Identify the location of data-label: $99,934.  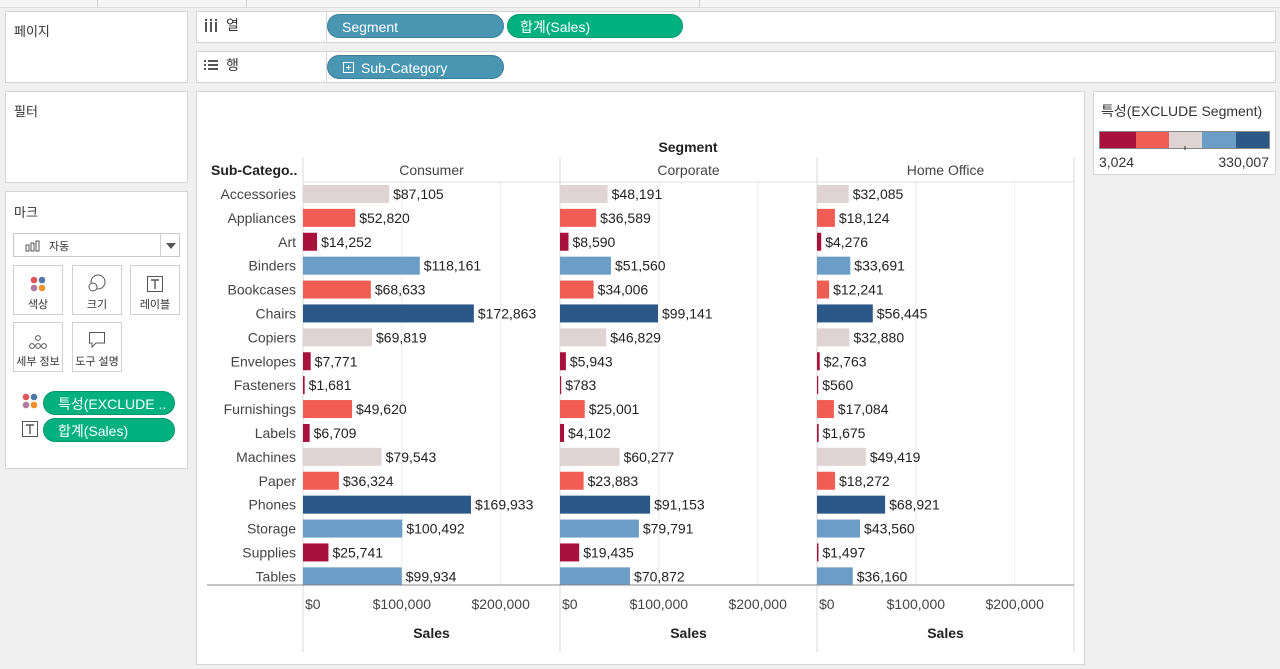
(431, 576).